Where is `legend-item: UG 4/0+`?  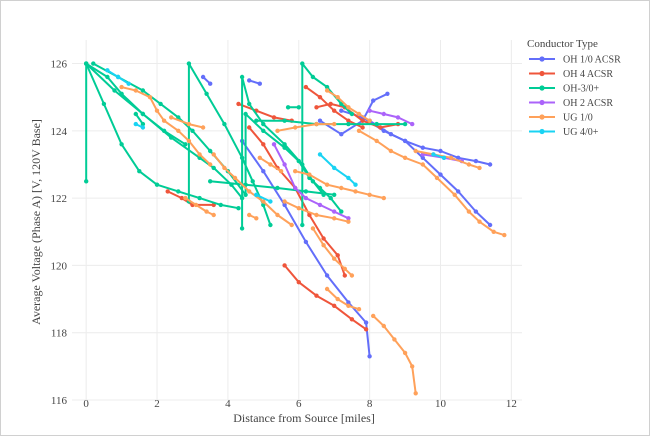 legend-item: UG 4/0+ is located at coordinates (564, 132).